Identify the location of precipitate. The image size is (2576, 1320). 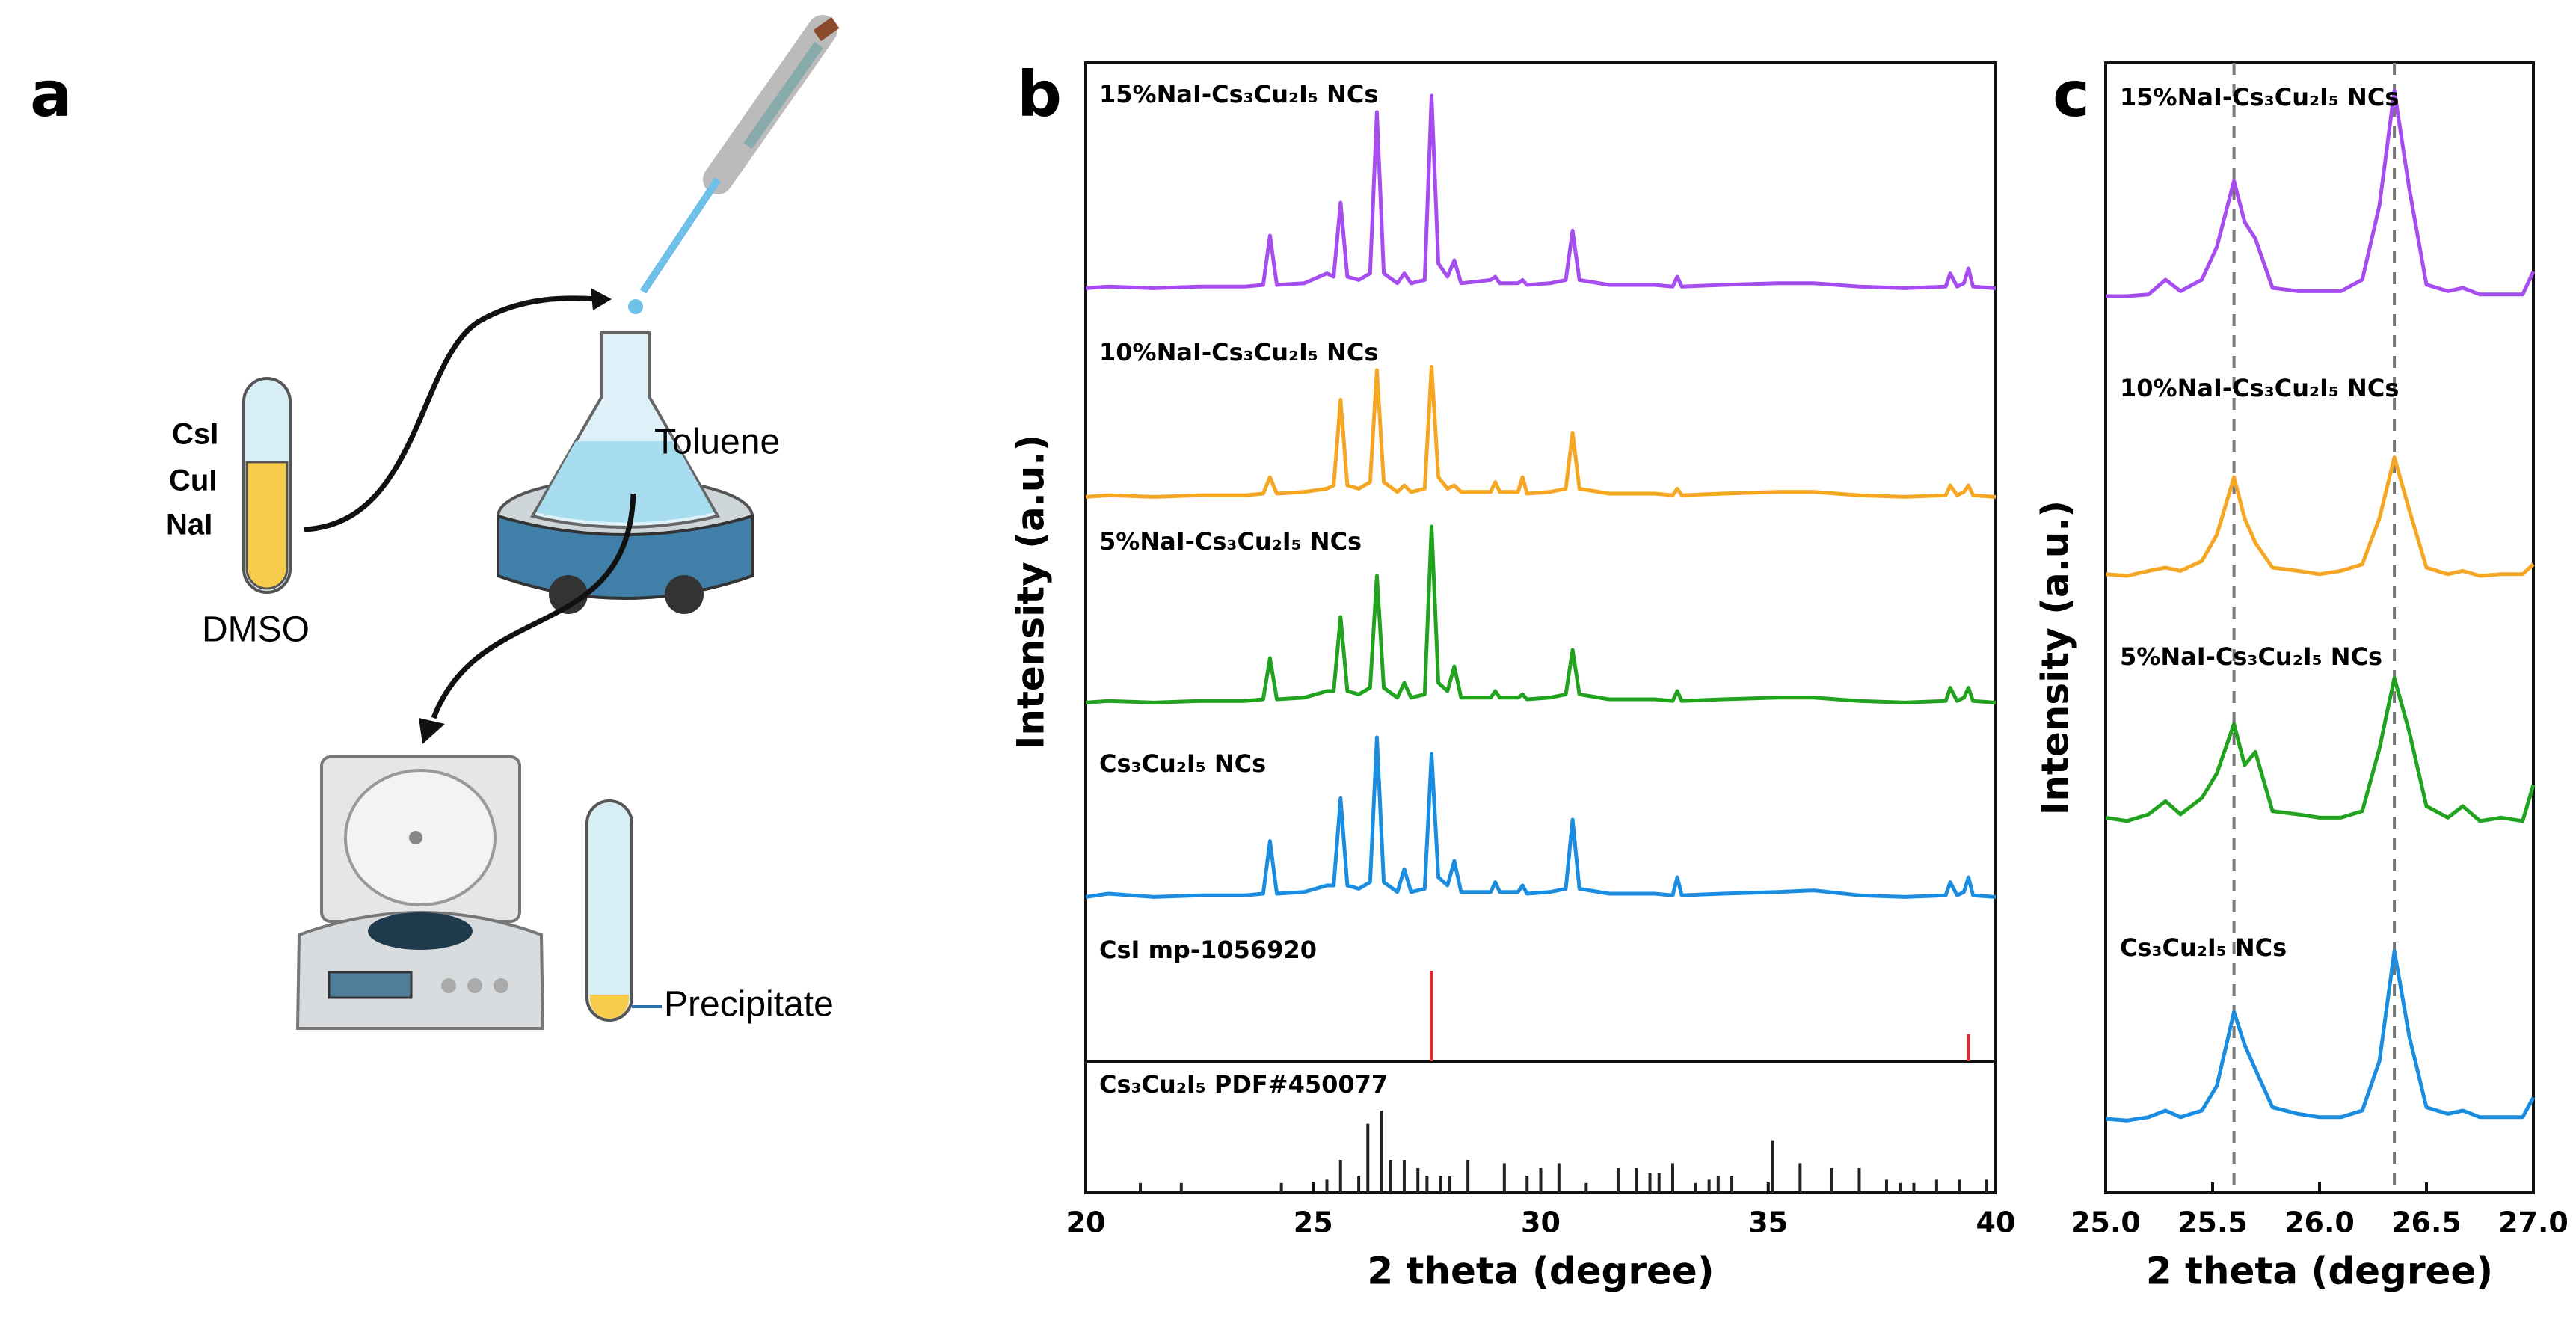
(609, 1007).